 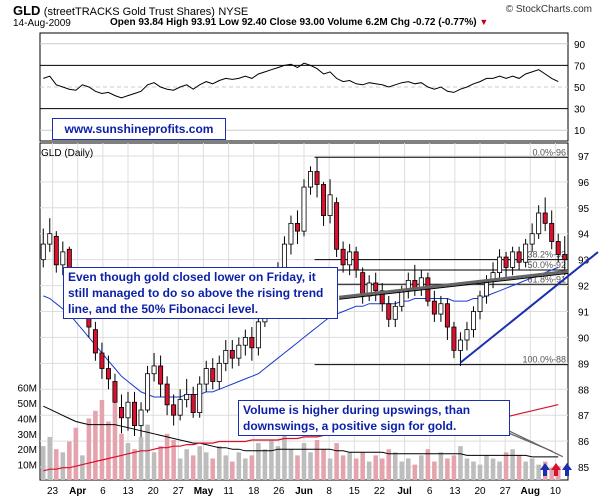 What do you see at coordinates (546, 255) in the screenshot?
I see `fib-level-label: 38.2%-93` at bounding box center [546, 255].